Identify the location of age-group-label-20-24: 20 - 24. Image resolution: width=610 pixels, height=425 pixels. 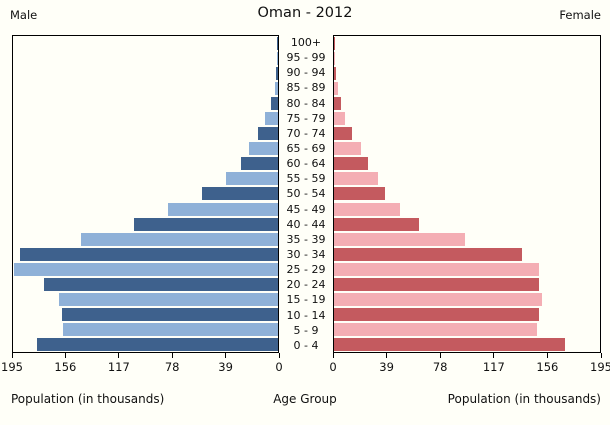
(306, 285).